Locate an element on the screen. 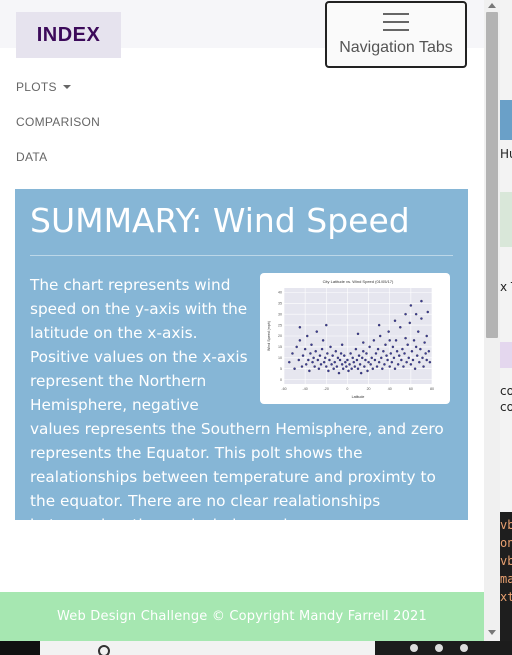 The width and height of the screenshot is (512, 655). background-code-line: ma is located at coordinates (506, 579).